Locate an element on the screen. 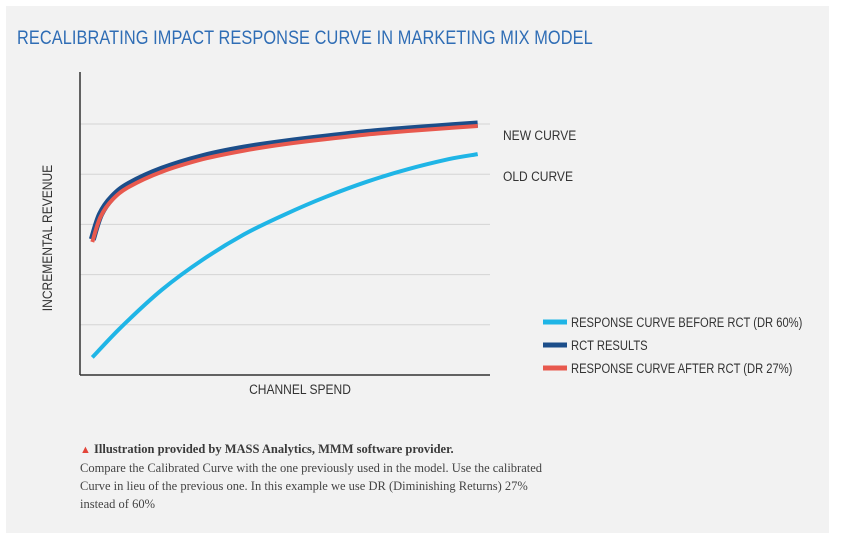 Image resolution: width=845 pixels, height=537 pixels. annotation-before: OLD CURVE is located at coordinates (538, 176).